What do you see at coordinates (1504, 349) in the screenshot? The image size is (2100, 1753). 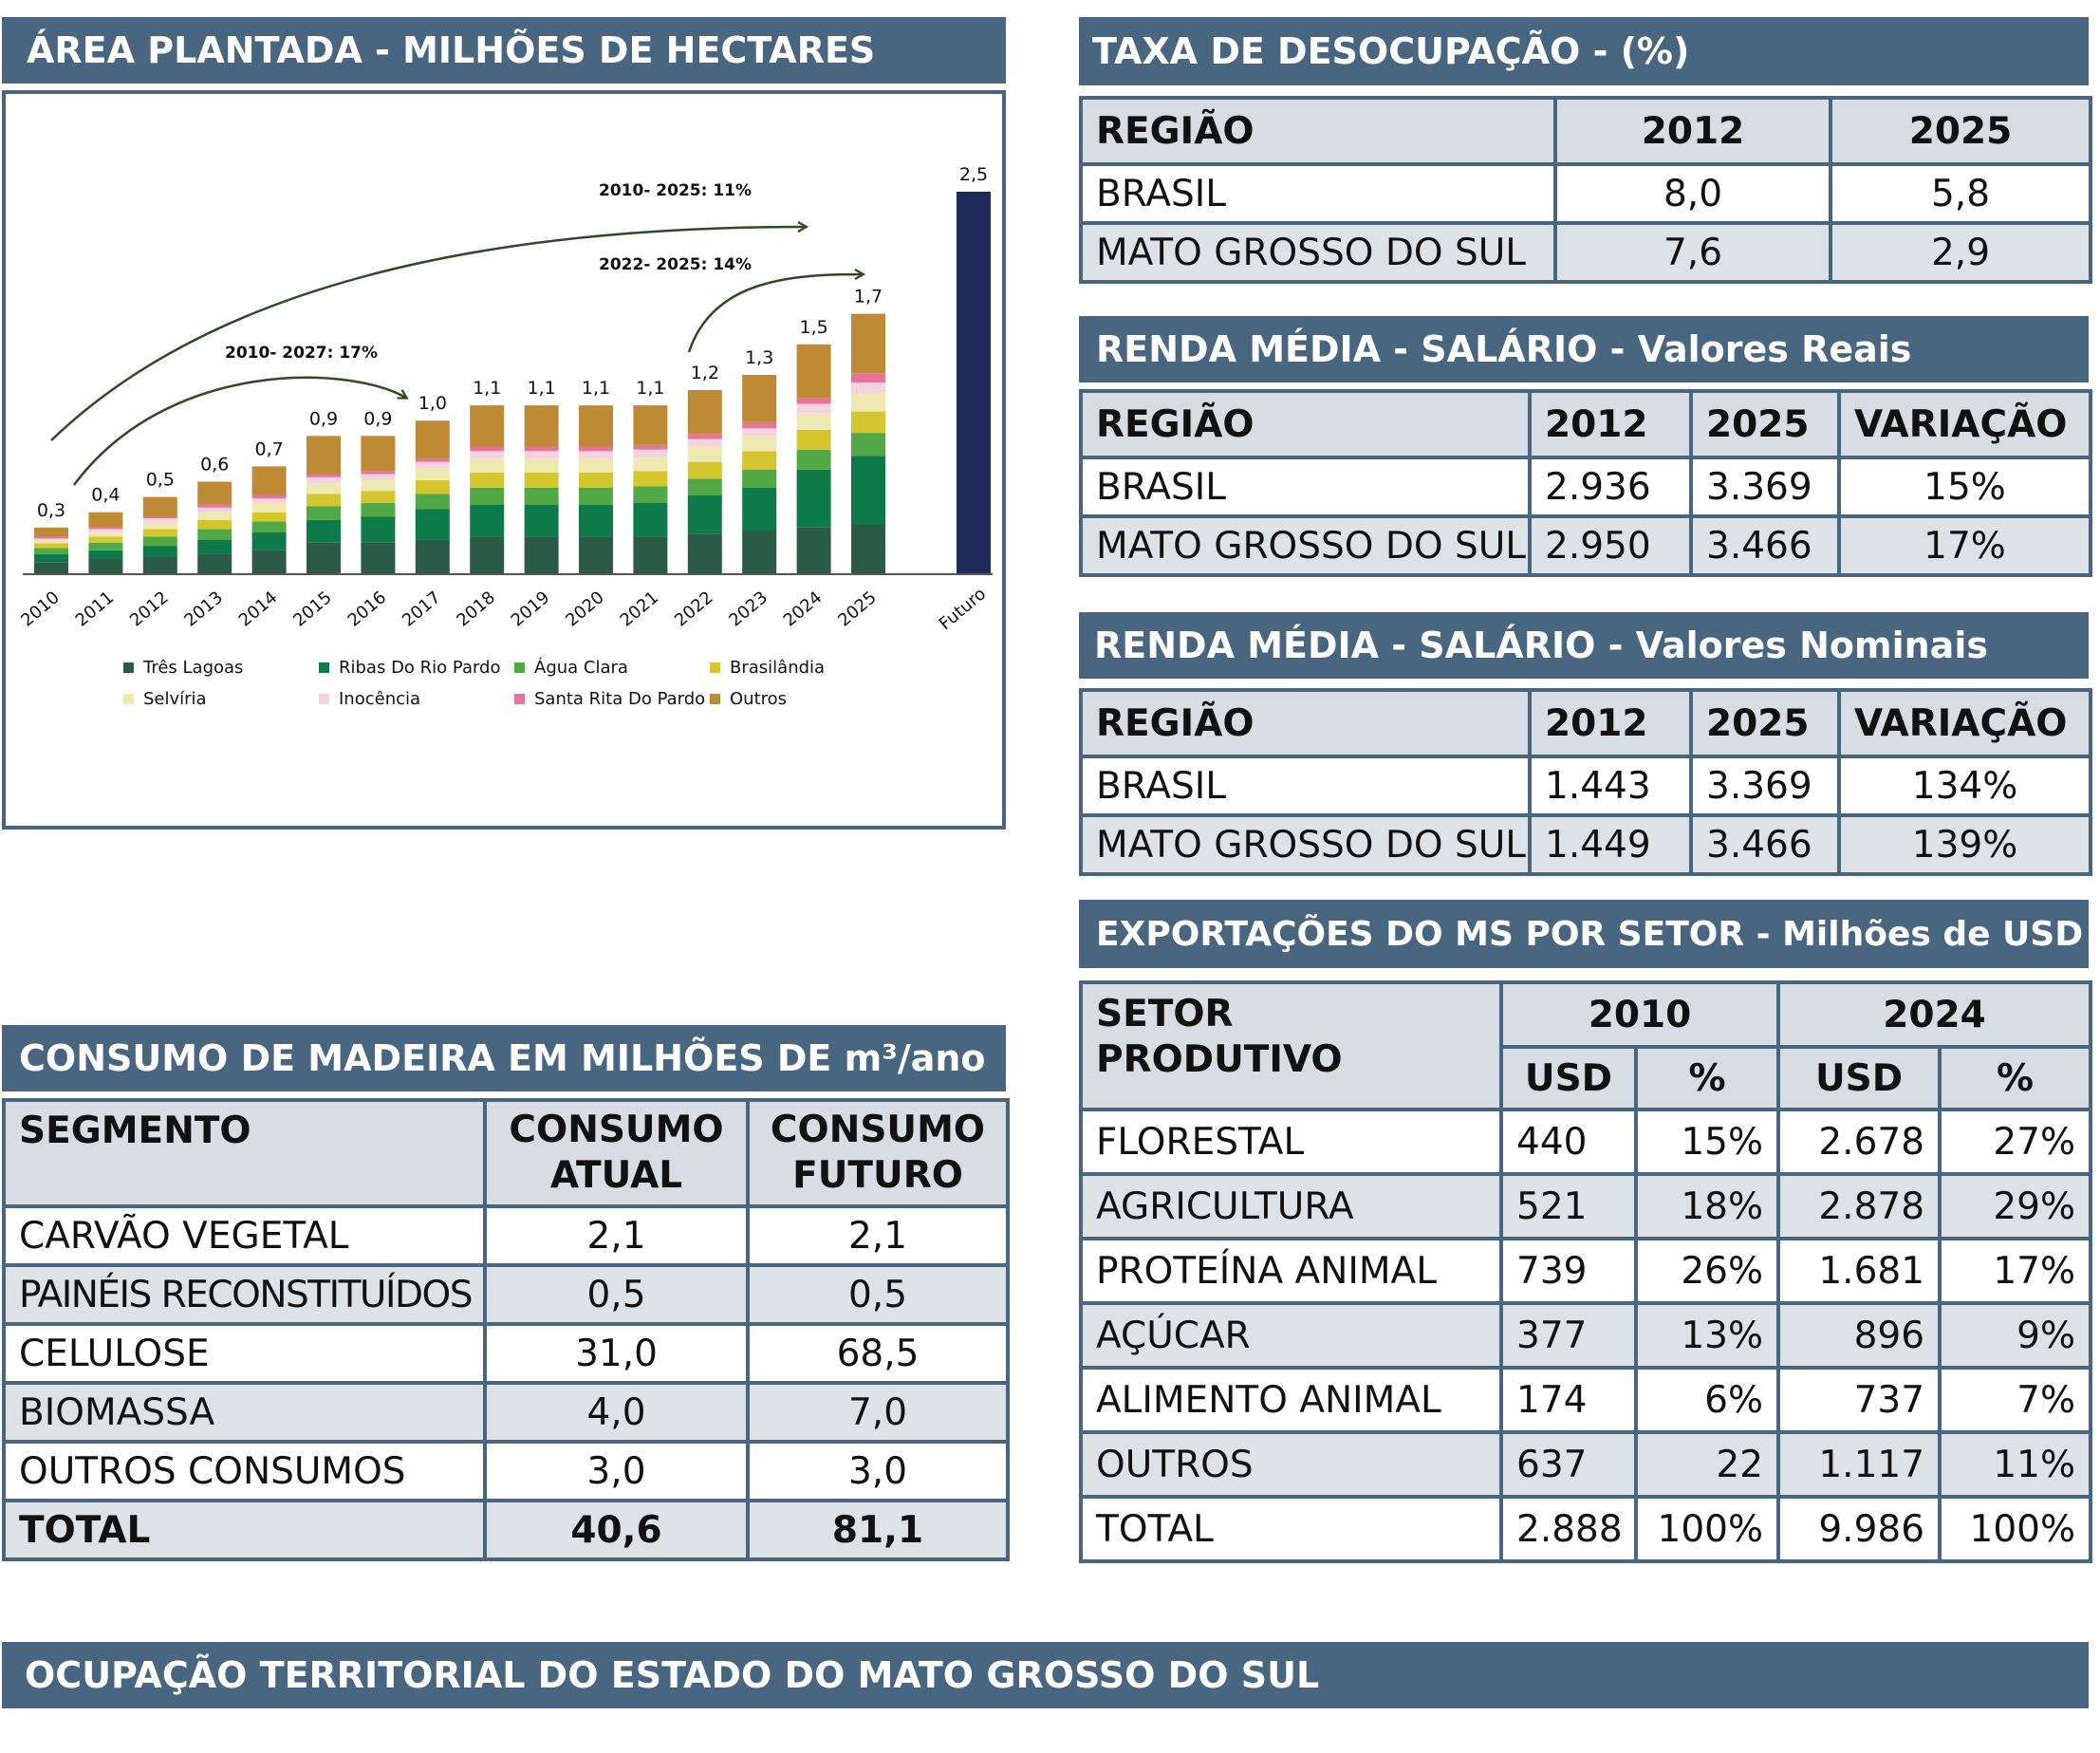 I see `renda-reais-title: RENDA MÉDIA - SALÁRIO - Valores Reais` at bounding box center [1504, 349].